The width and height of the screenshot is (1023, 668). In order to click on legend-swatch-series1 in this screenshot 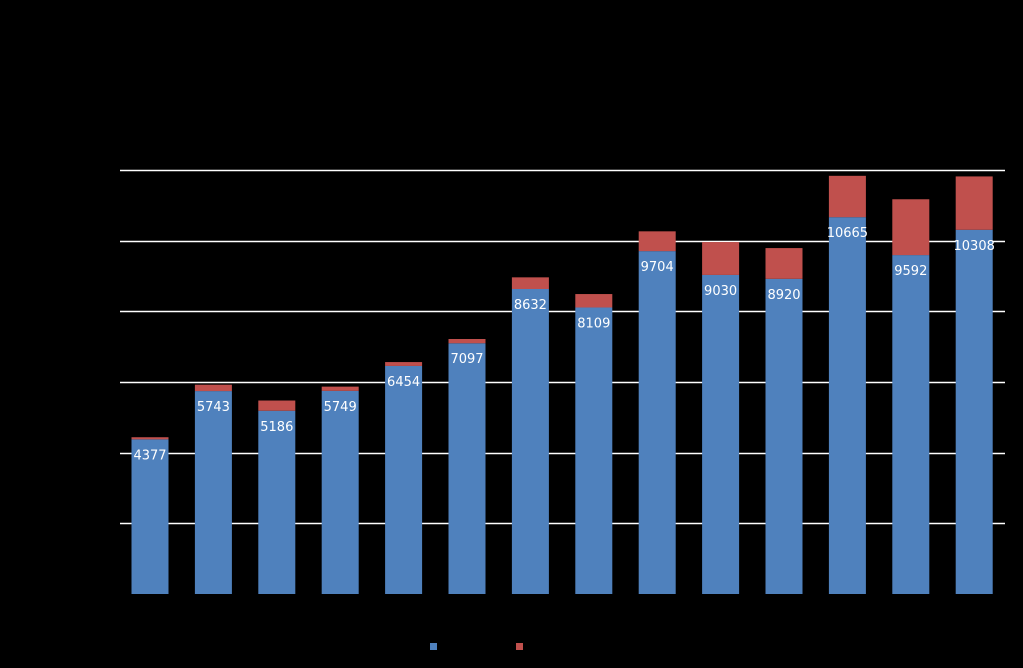, I will do `click(433, 646)`.